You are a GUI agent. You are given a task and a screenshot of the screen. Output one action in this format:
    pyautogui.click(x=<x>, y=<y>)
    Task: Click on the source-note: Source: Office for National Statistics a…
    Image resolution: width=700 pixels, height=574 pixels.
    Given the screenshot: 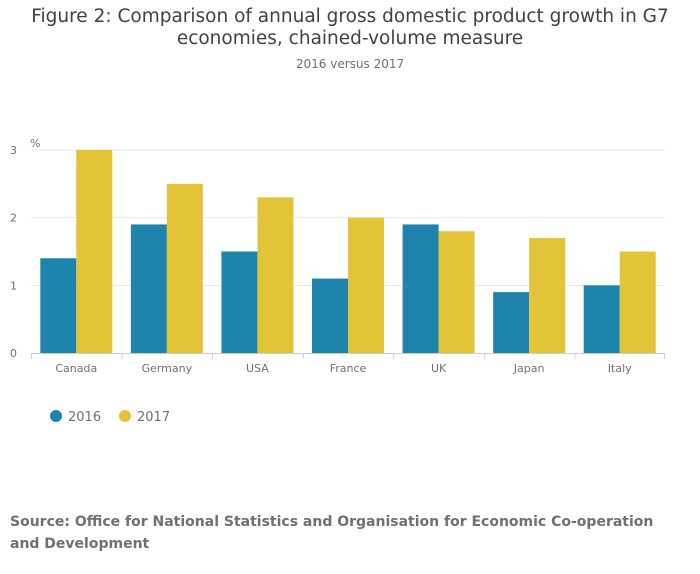 What is the action you would take?
    pyautogui.click(x=332, y=533)
    